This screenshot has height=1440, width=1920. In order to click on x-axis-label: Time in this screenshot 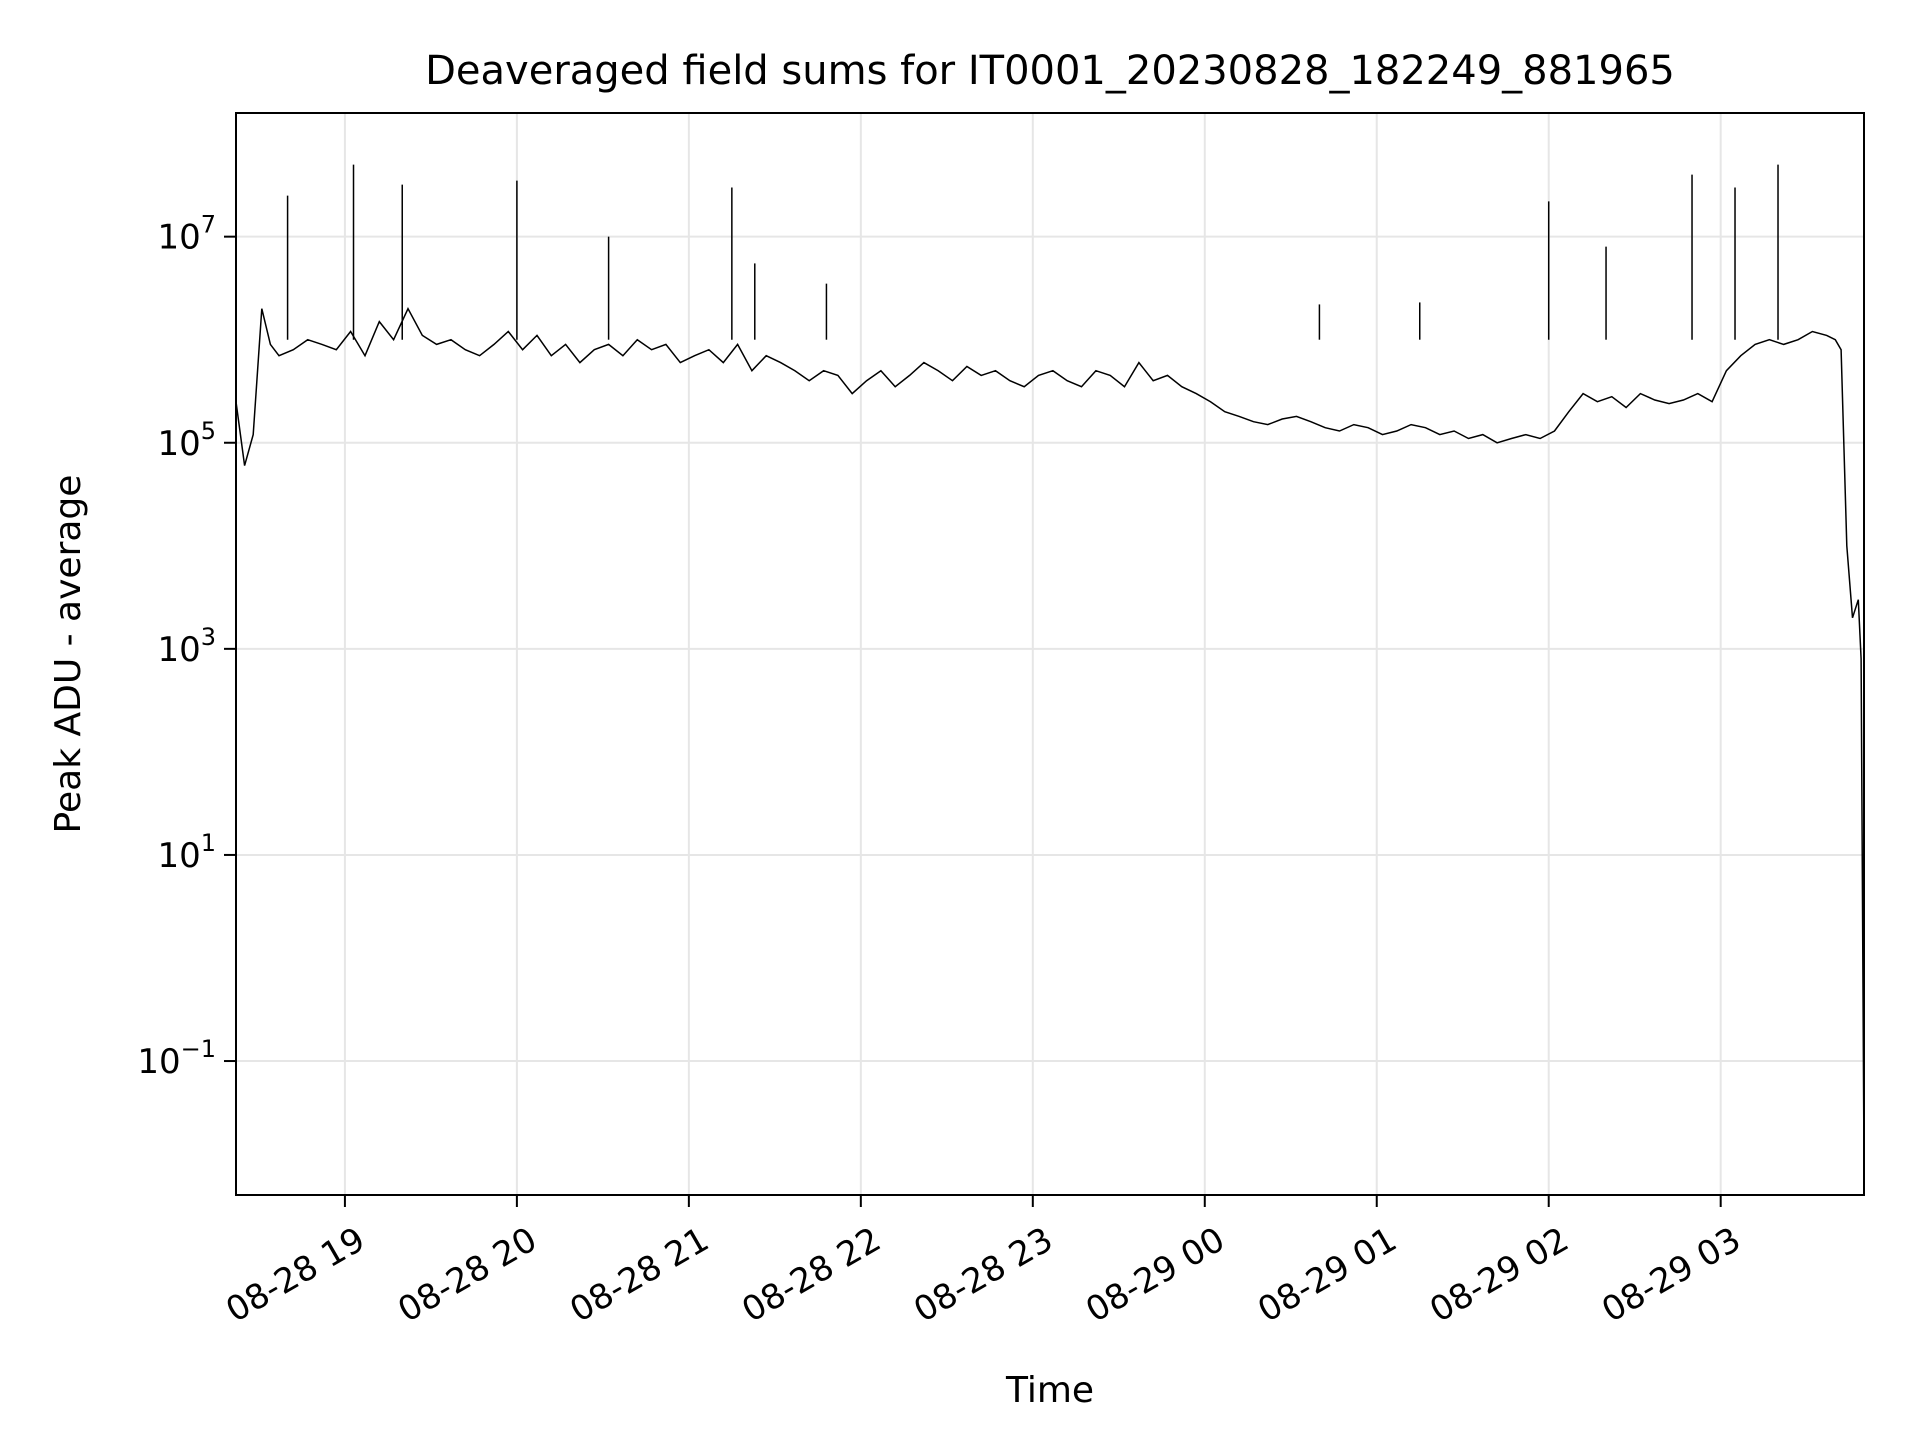, I will do `click(1049, 1390)`.